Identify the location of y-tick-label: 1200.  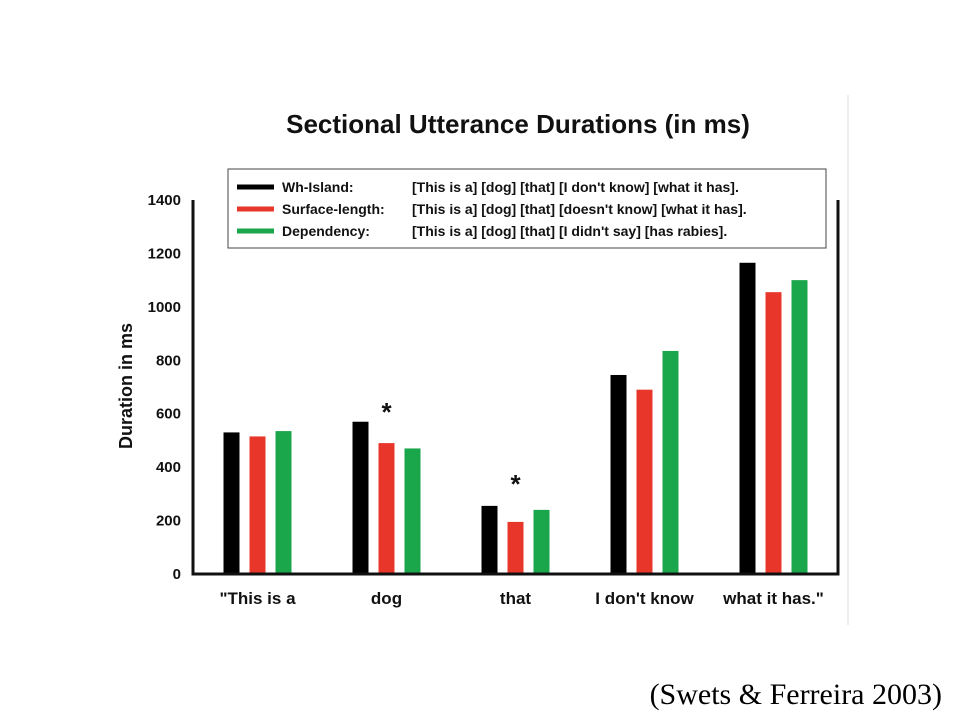
(164, 253).